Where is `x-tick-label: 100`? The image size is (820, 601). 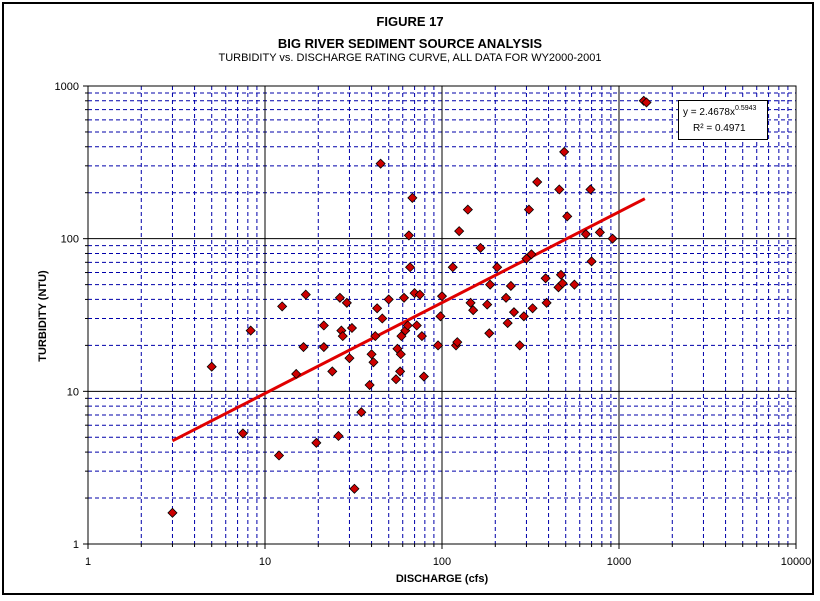
x-tick-label: 100 is located at coordinates (442, 562).